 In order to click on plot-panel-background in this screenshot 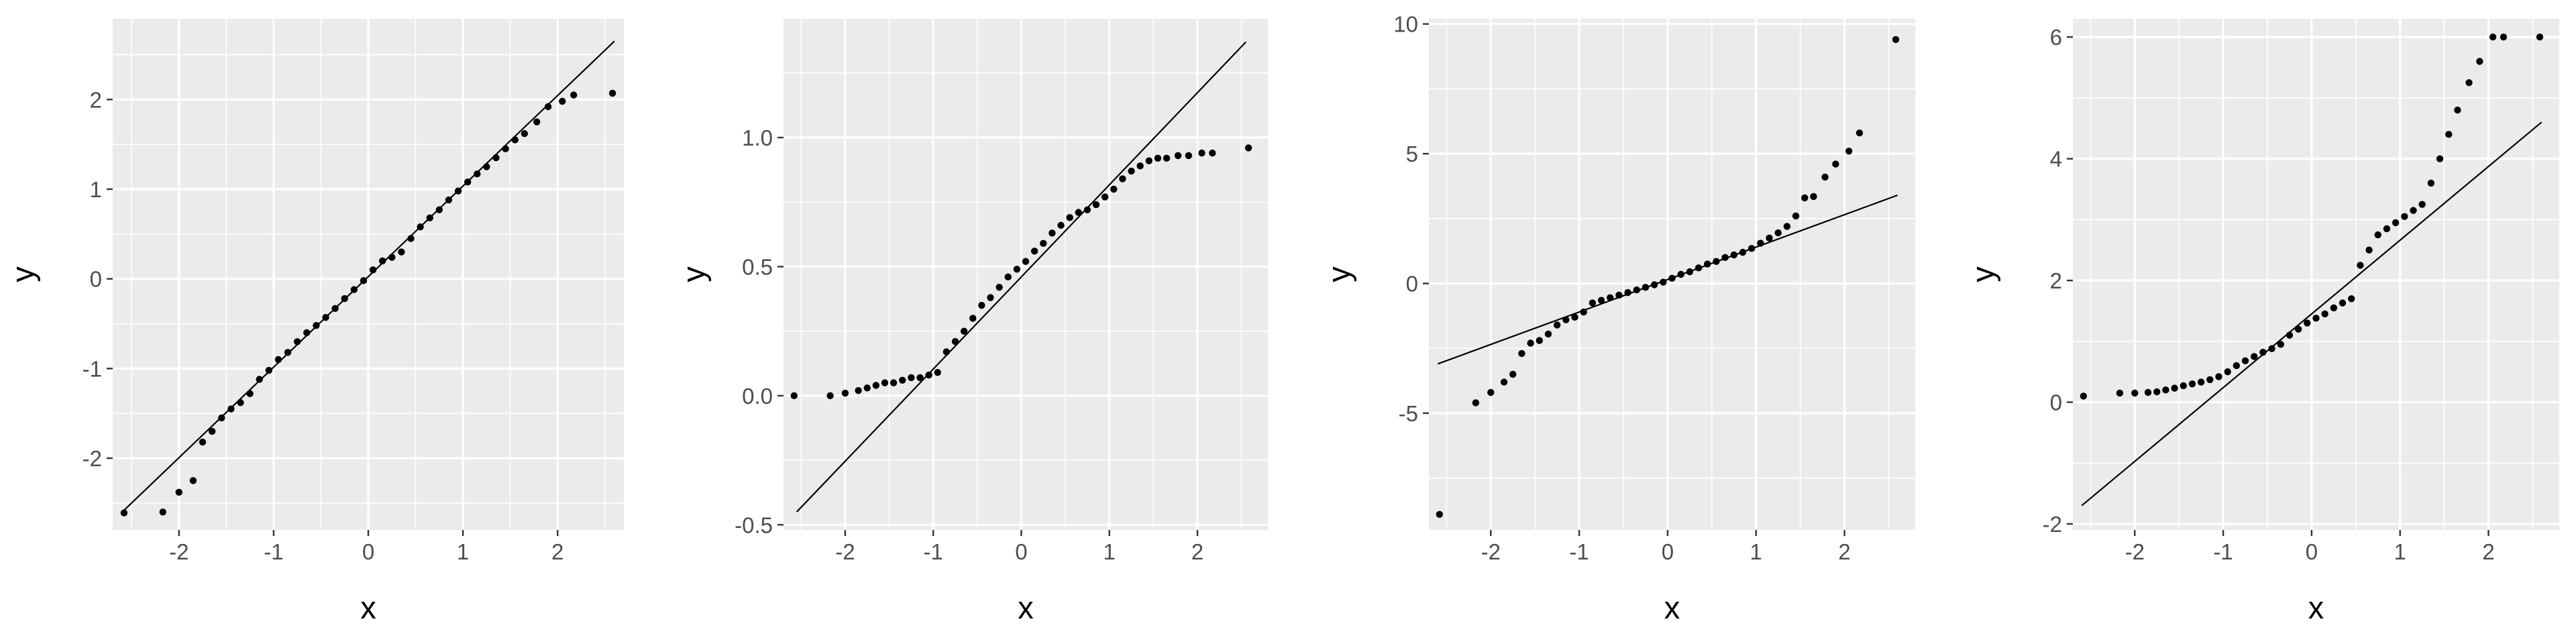, I will do `click(1672, 274)`.